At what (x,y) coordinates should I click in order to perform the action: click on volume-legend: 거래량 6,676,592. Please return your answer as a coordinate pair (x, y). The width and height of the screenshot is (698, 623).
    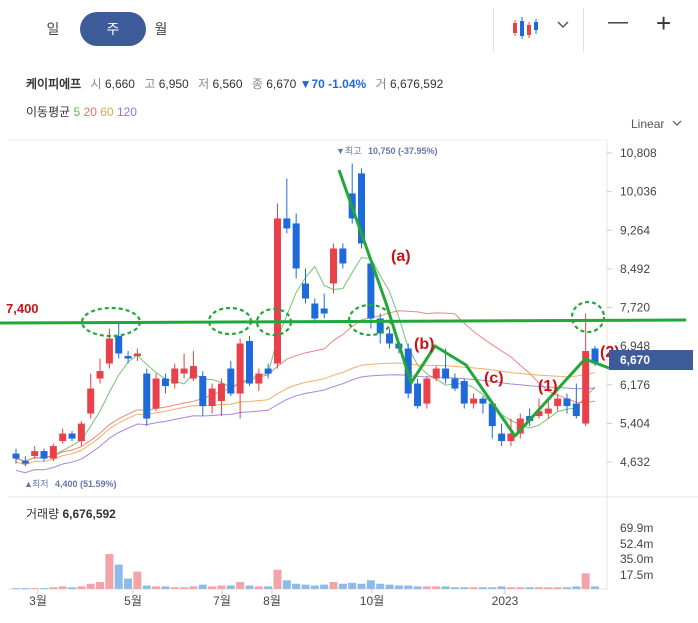
    Looking at the image, I should click on (71, 513).